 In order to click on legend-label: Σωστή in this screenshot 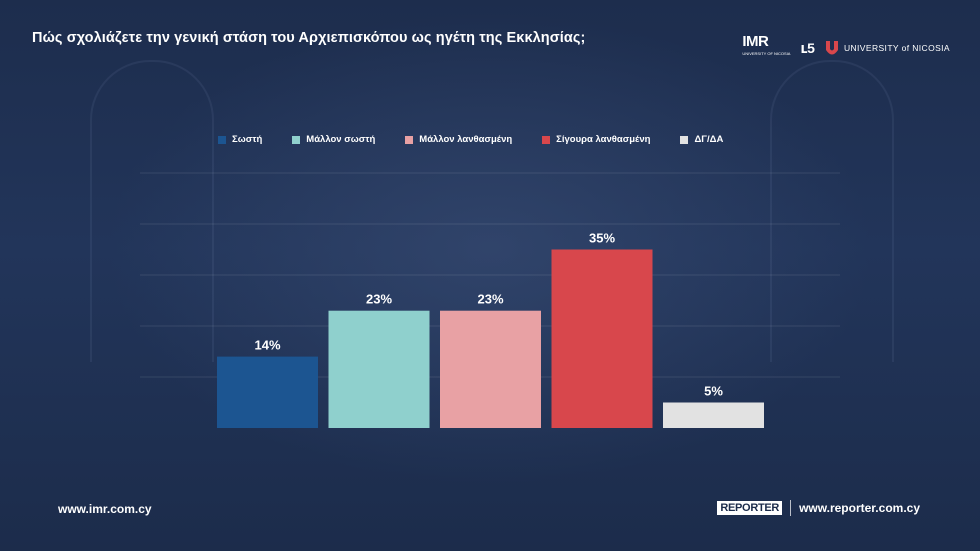, I will do `click(247, 139)`.